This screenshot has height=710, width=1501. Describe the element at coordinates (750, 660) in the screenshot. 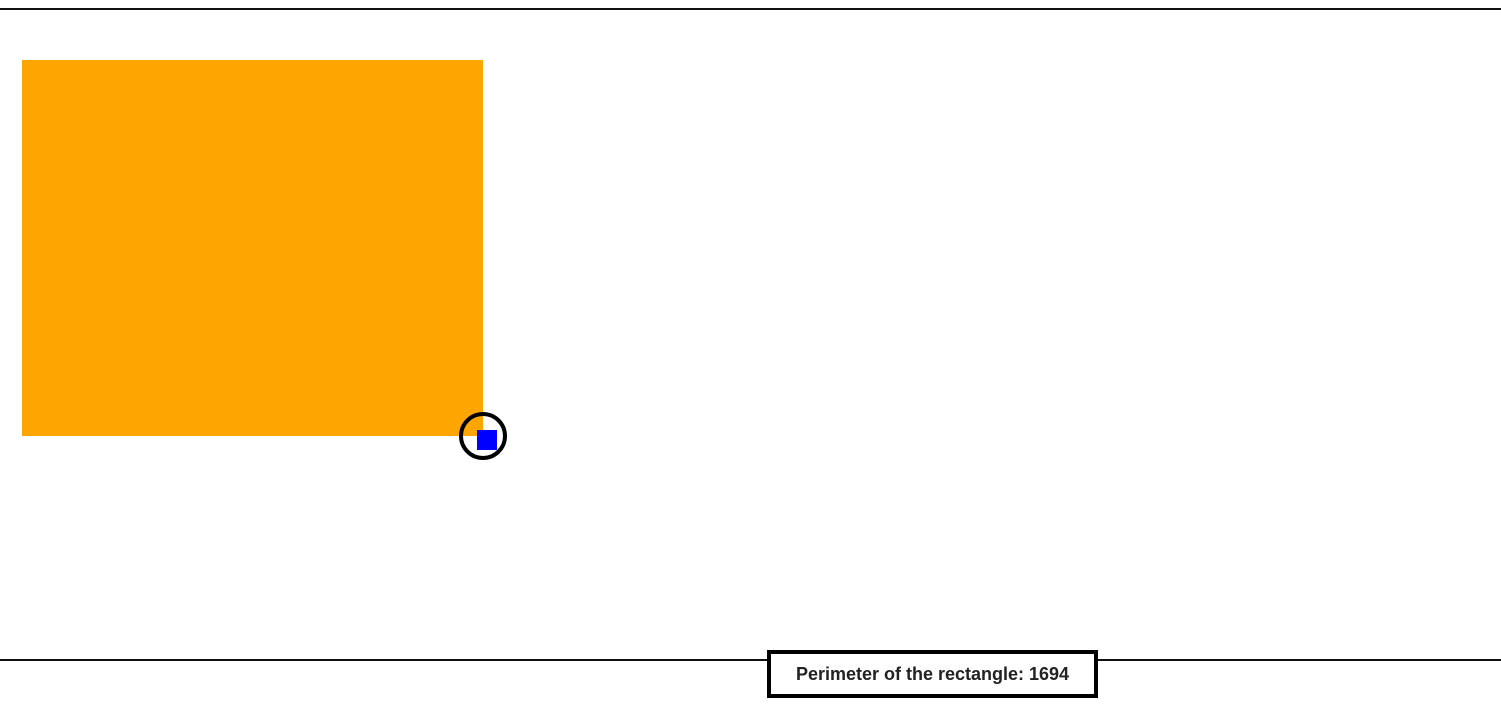

I see `bottom-divider` at that location.